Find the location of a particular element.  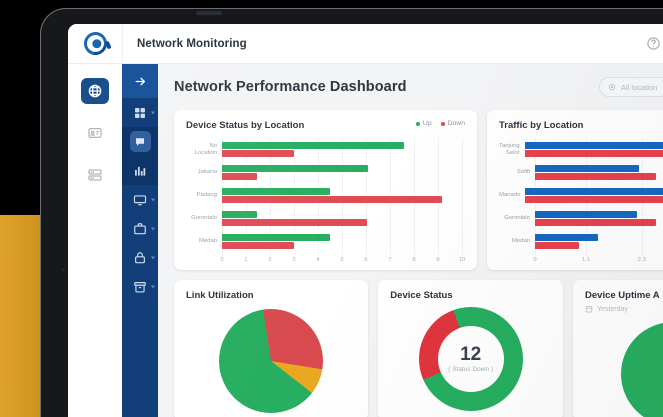

sidebar-active-group is located at coordinates (140, 156).